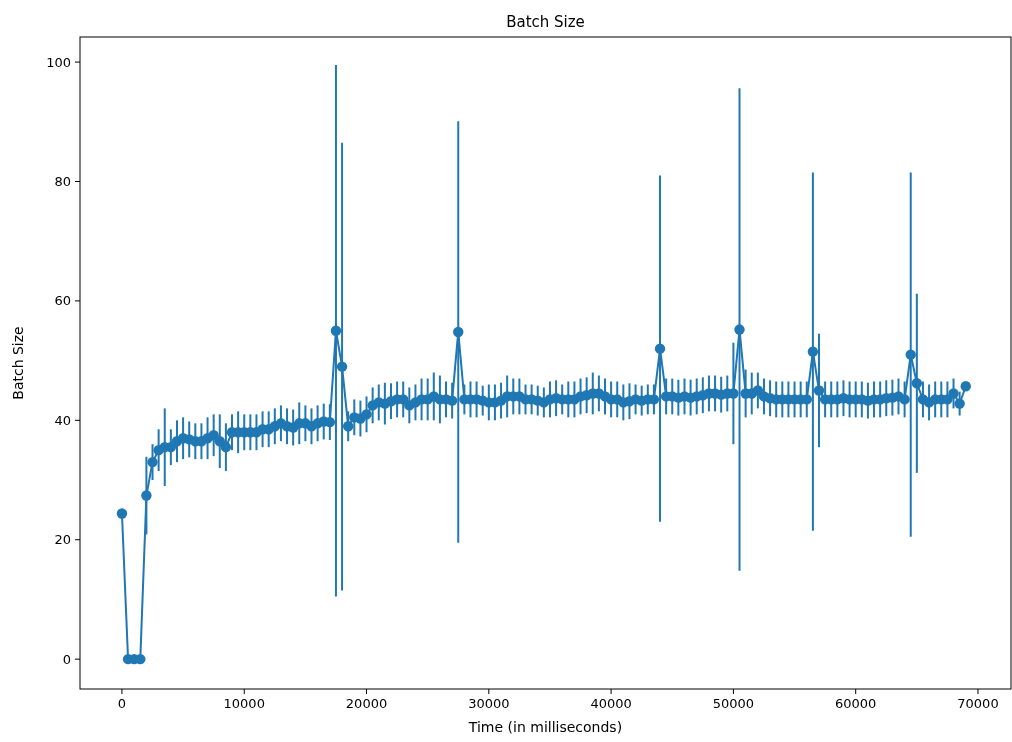 The width and height of the screenshot is (1012, 742). What do you see at coordinates (122, 703) in the screenshot?
I see `x-tick-label: 0` at bounding box center [122, 703].